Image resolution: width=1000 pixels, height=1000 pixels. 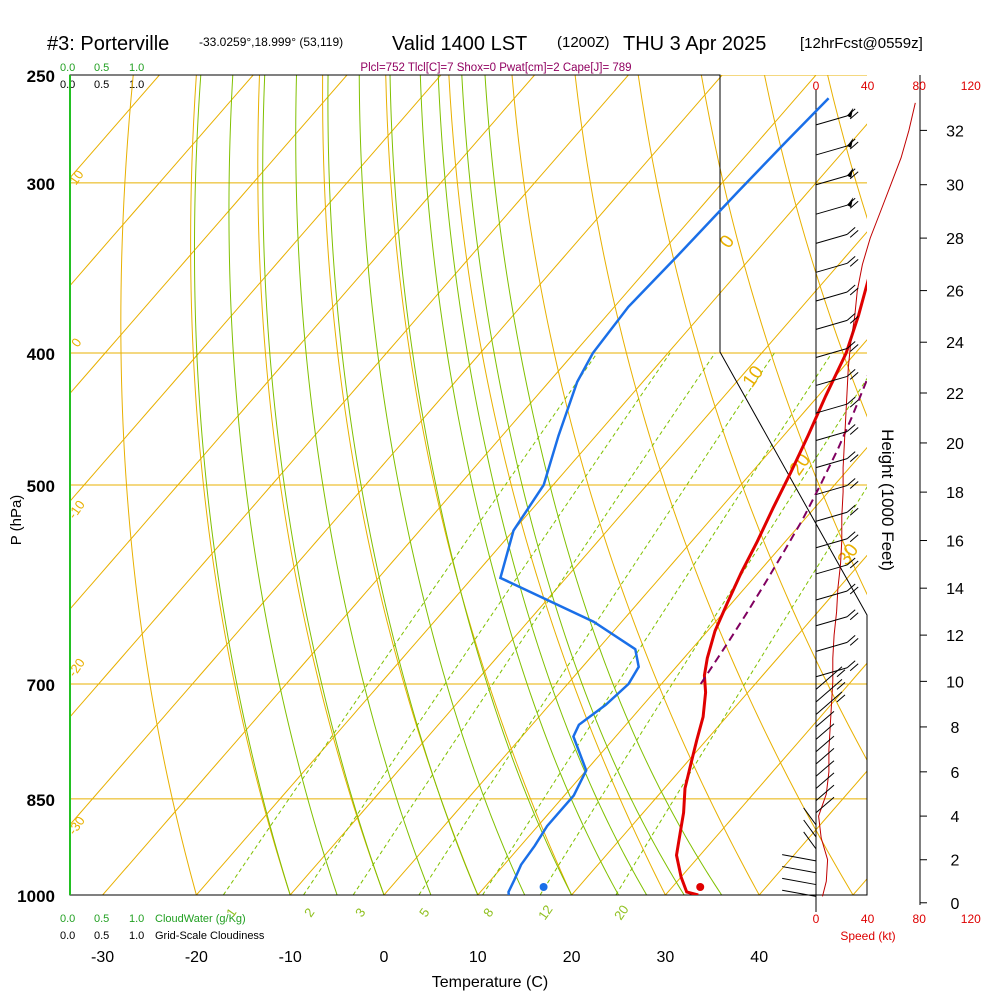 What do you see at coordinates (67, 68) in the screenshot?
I see `cloud-top-green-0: 0.0` at bounding box center [67, 68].